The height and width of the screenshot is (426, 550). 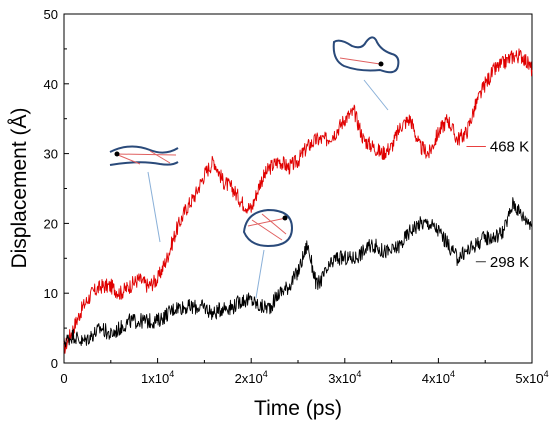 I want to click on annotation-group: 468 K 298 K, so click(x=497, y=205).